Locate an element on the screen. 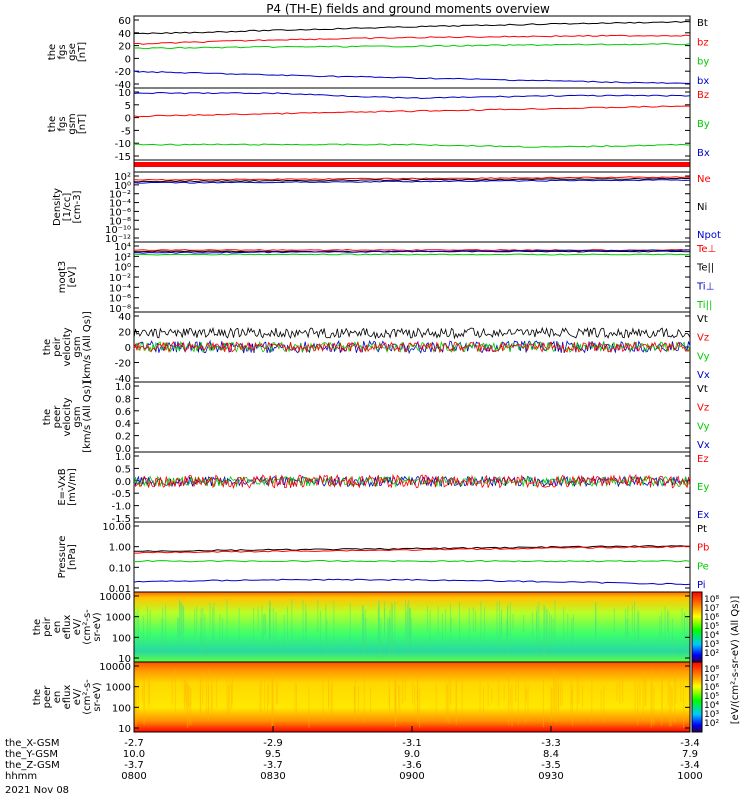 The width and height of the screenshot is (750, 800). legend-Bt: Bt is located at coordinates (702, 23).